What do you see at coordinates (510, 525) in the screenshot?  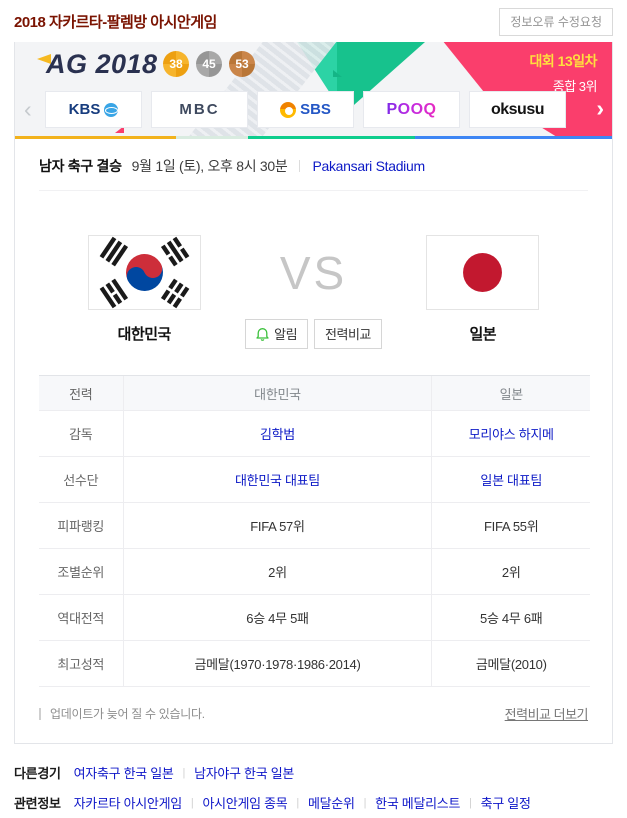 I see `away-value: FIFA 55위` at bounding box center [510, 525].